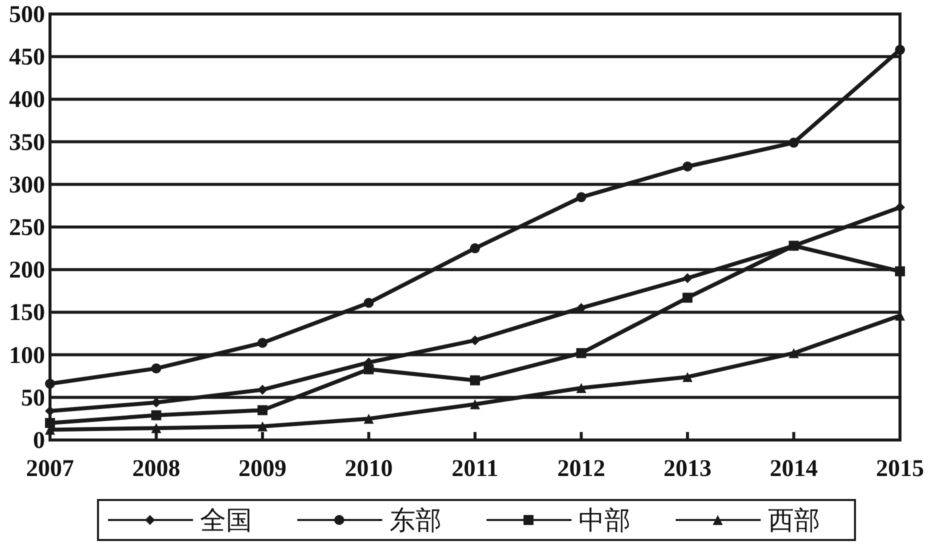 This screenshot has width=930, height=546. Describe the element at coordinates (688, 469) in the screenshot. I see `x-tick-label: 2013` at that location.